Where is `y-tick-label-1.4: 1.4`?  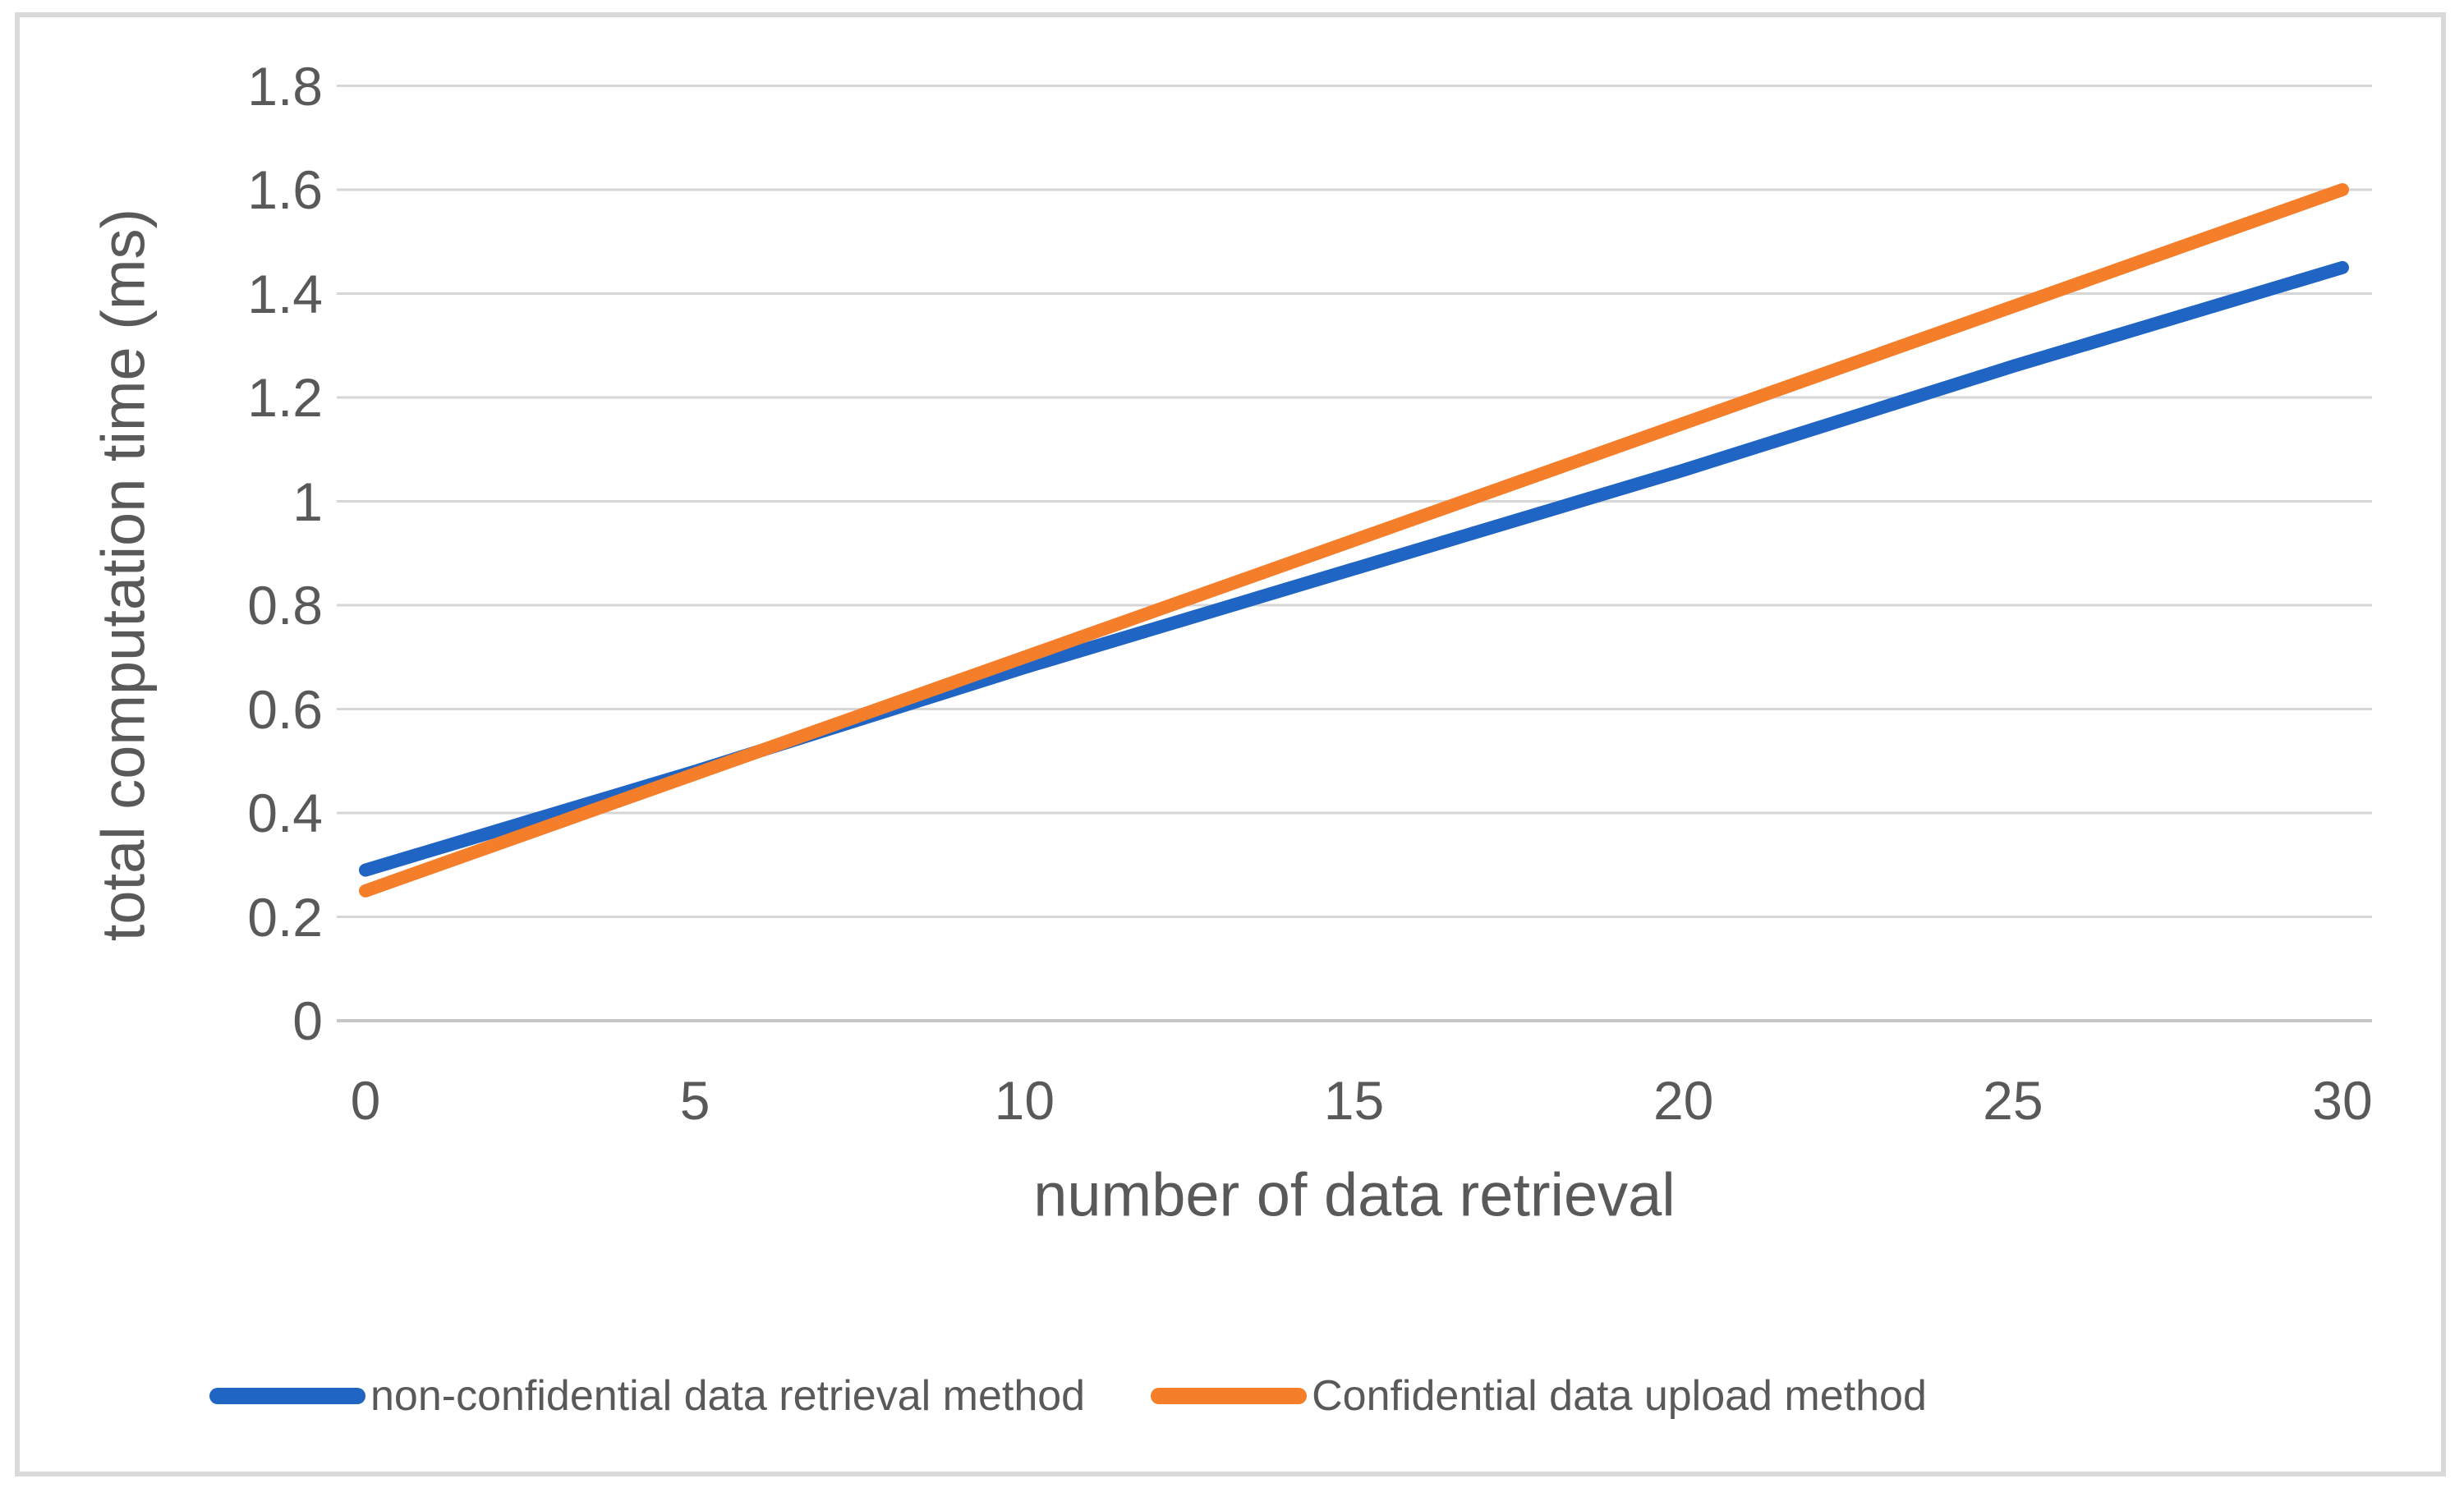
y-tick-label-1.4: 1.4 is located at coordinates (285, 294).